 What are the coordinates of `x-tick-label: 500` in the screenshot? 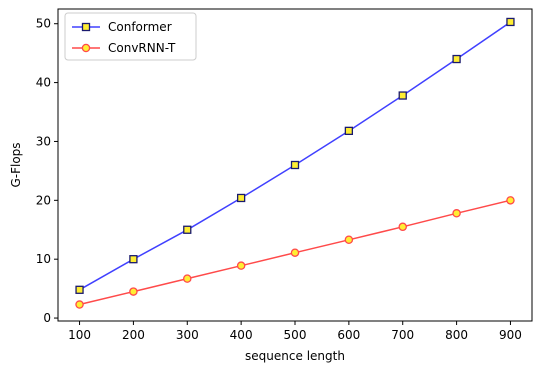 It's located at (295, 335).